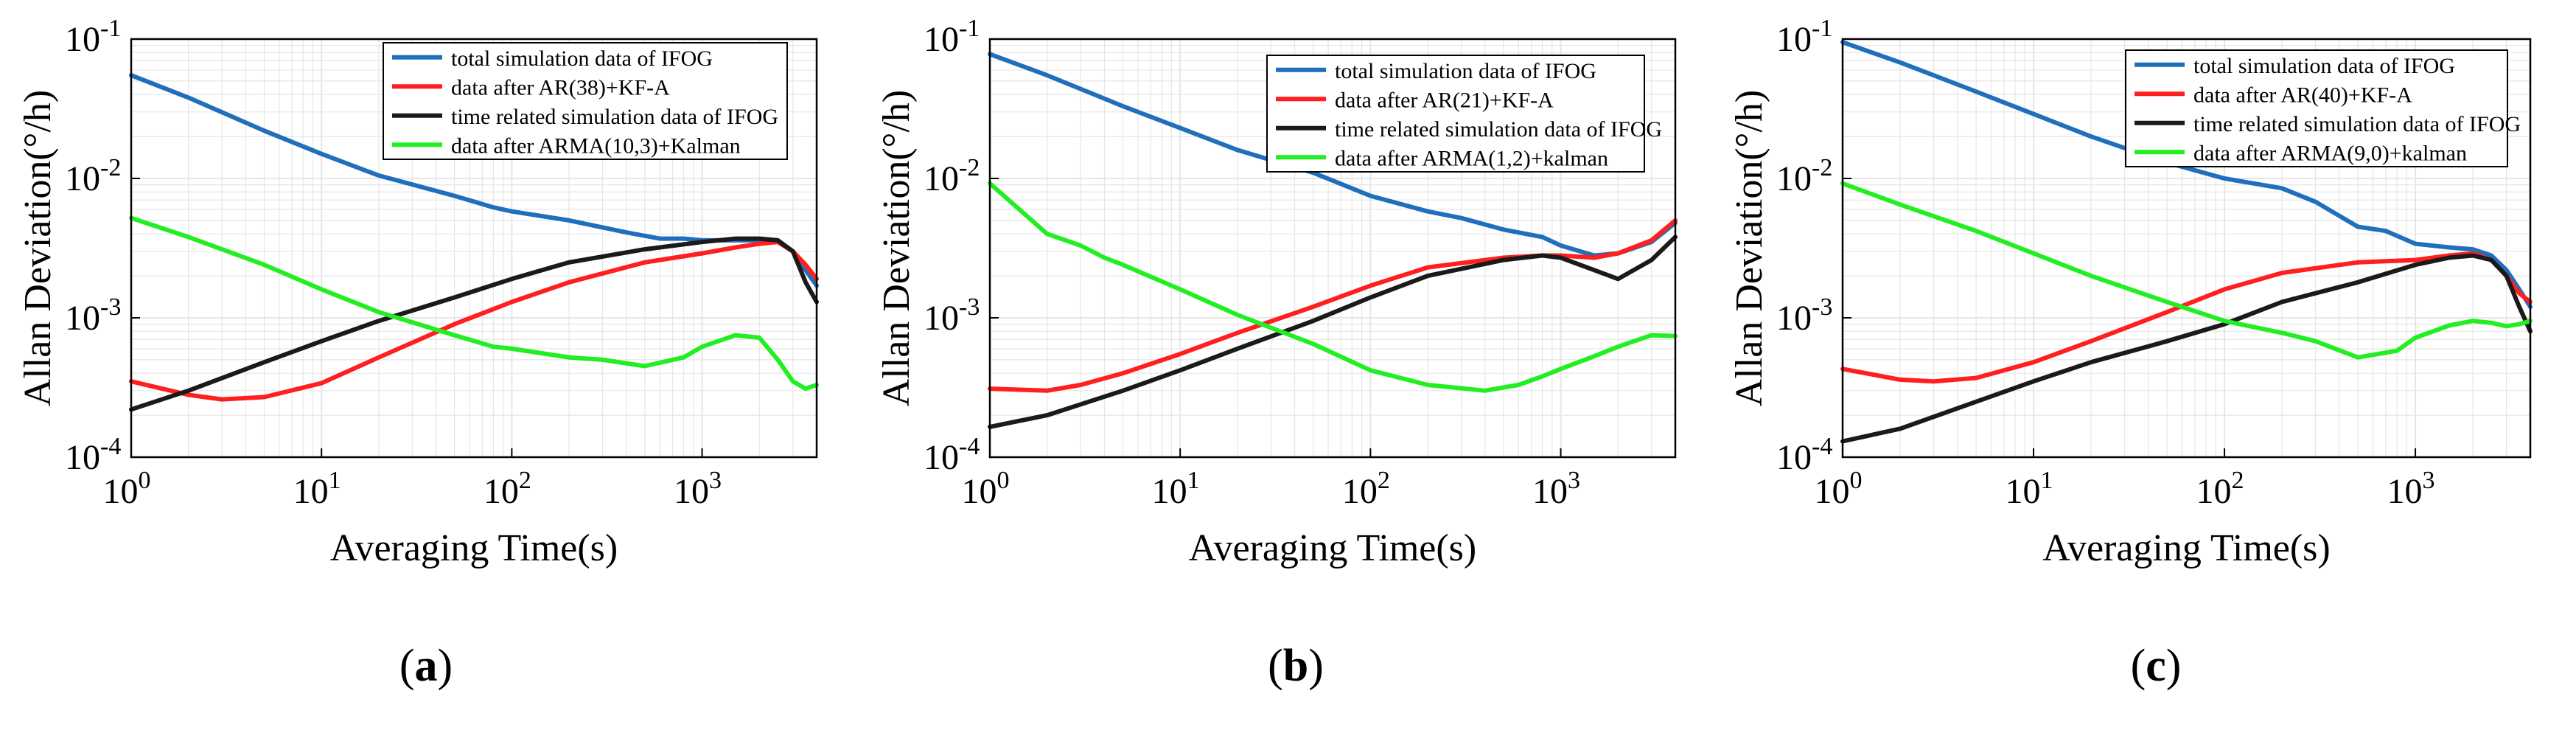 The image size is (2576, 730). Describe the element at coordinates (1444, 100) in the screenshot. I see `legend-entry: data after AR(21)+KF-A` at that location.